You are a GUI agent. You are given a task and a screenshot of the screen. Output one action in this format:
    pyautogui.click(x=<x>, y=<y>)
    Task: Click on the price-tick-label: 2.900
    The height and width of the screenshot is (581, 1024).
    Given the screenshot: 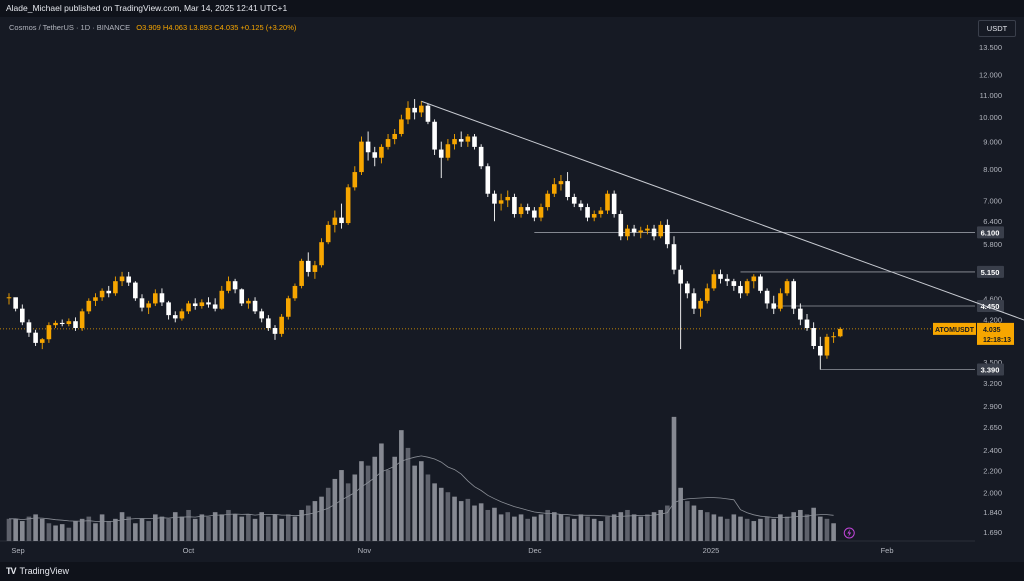 What is the action you would take?
    pyautogui.click(x=992, y=406)
    